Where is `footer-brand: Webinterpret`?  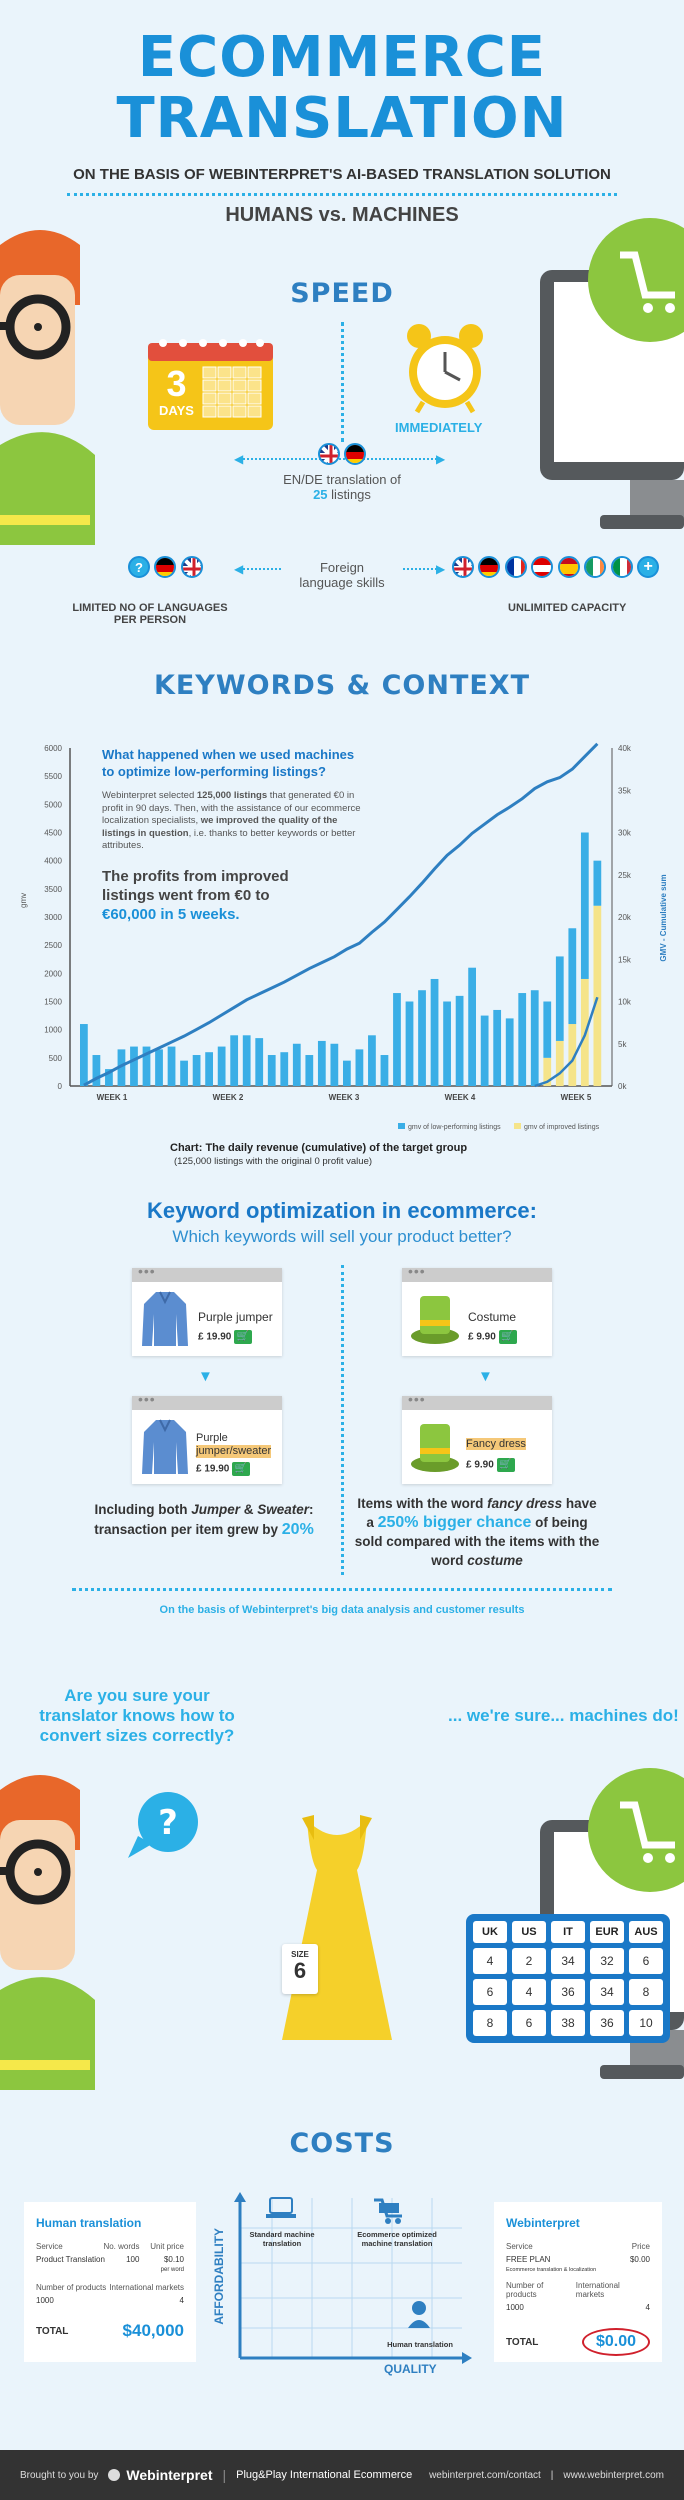
footer-brand: Webinterpret is located at coordinates (169, 2475).